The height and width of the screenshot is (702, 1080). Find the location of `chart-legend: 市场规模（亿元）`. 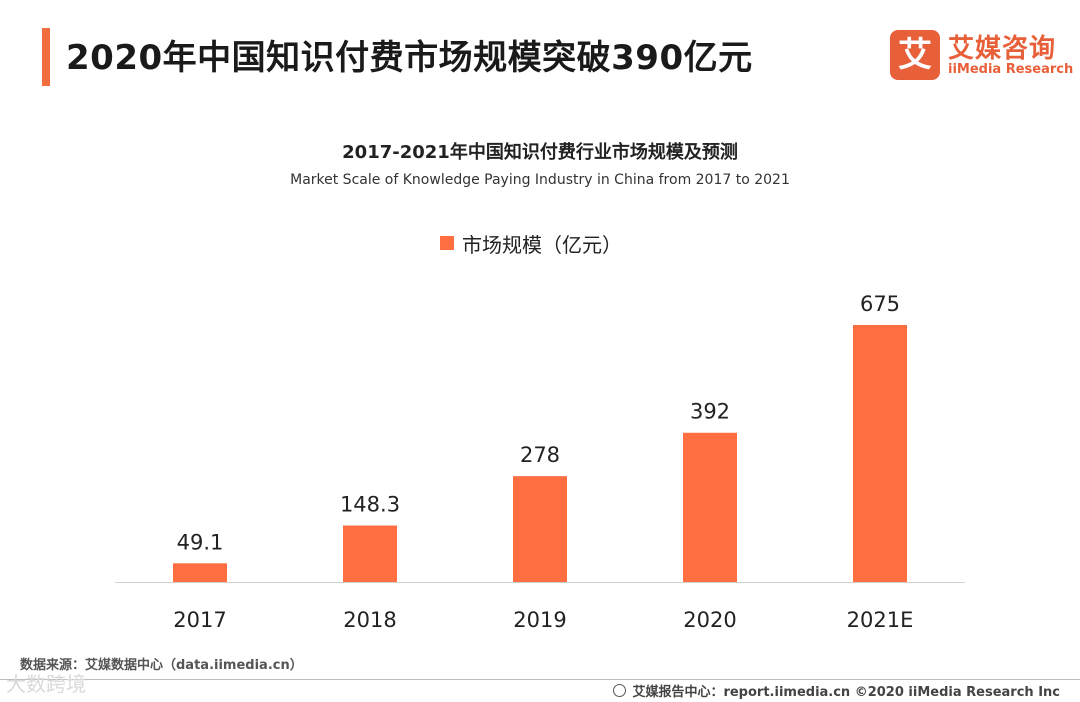

chart-legend: 市场规模（亿元） is located at coordinates (531, 243).